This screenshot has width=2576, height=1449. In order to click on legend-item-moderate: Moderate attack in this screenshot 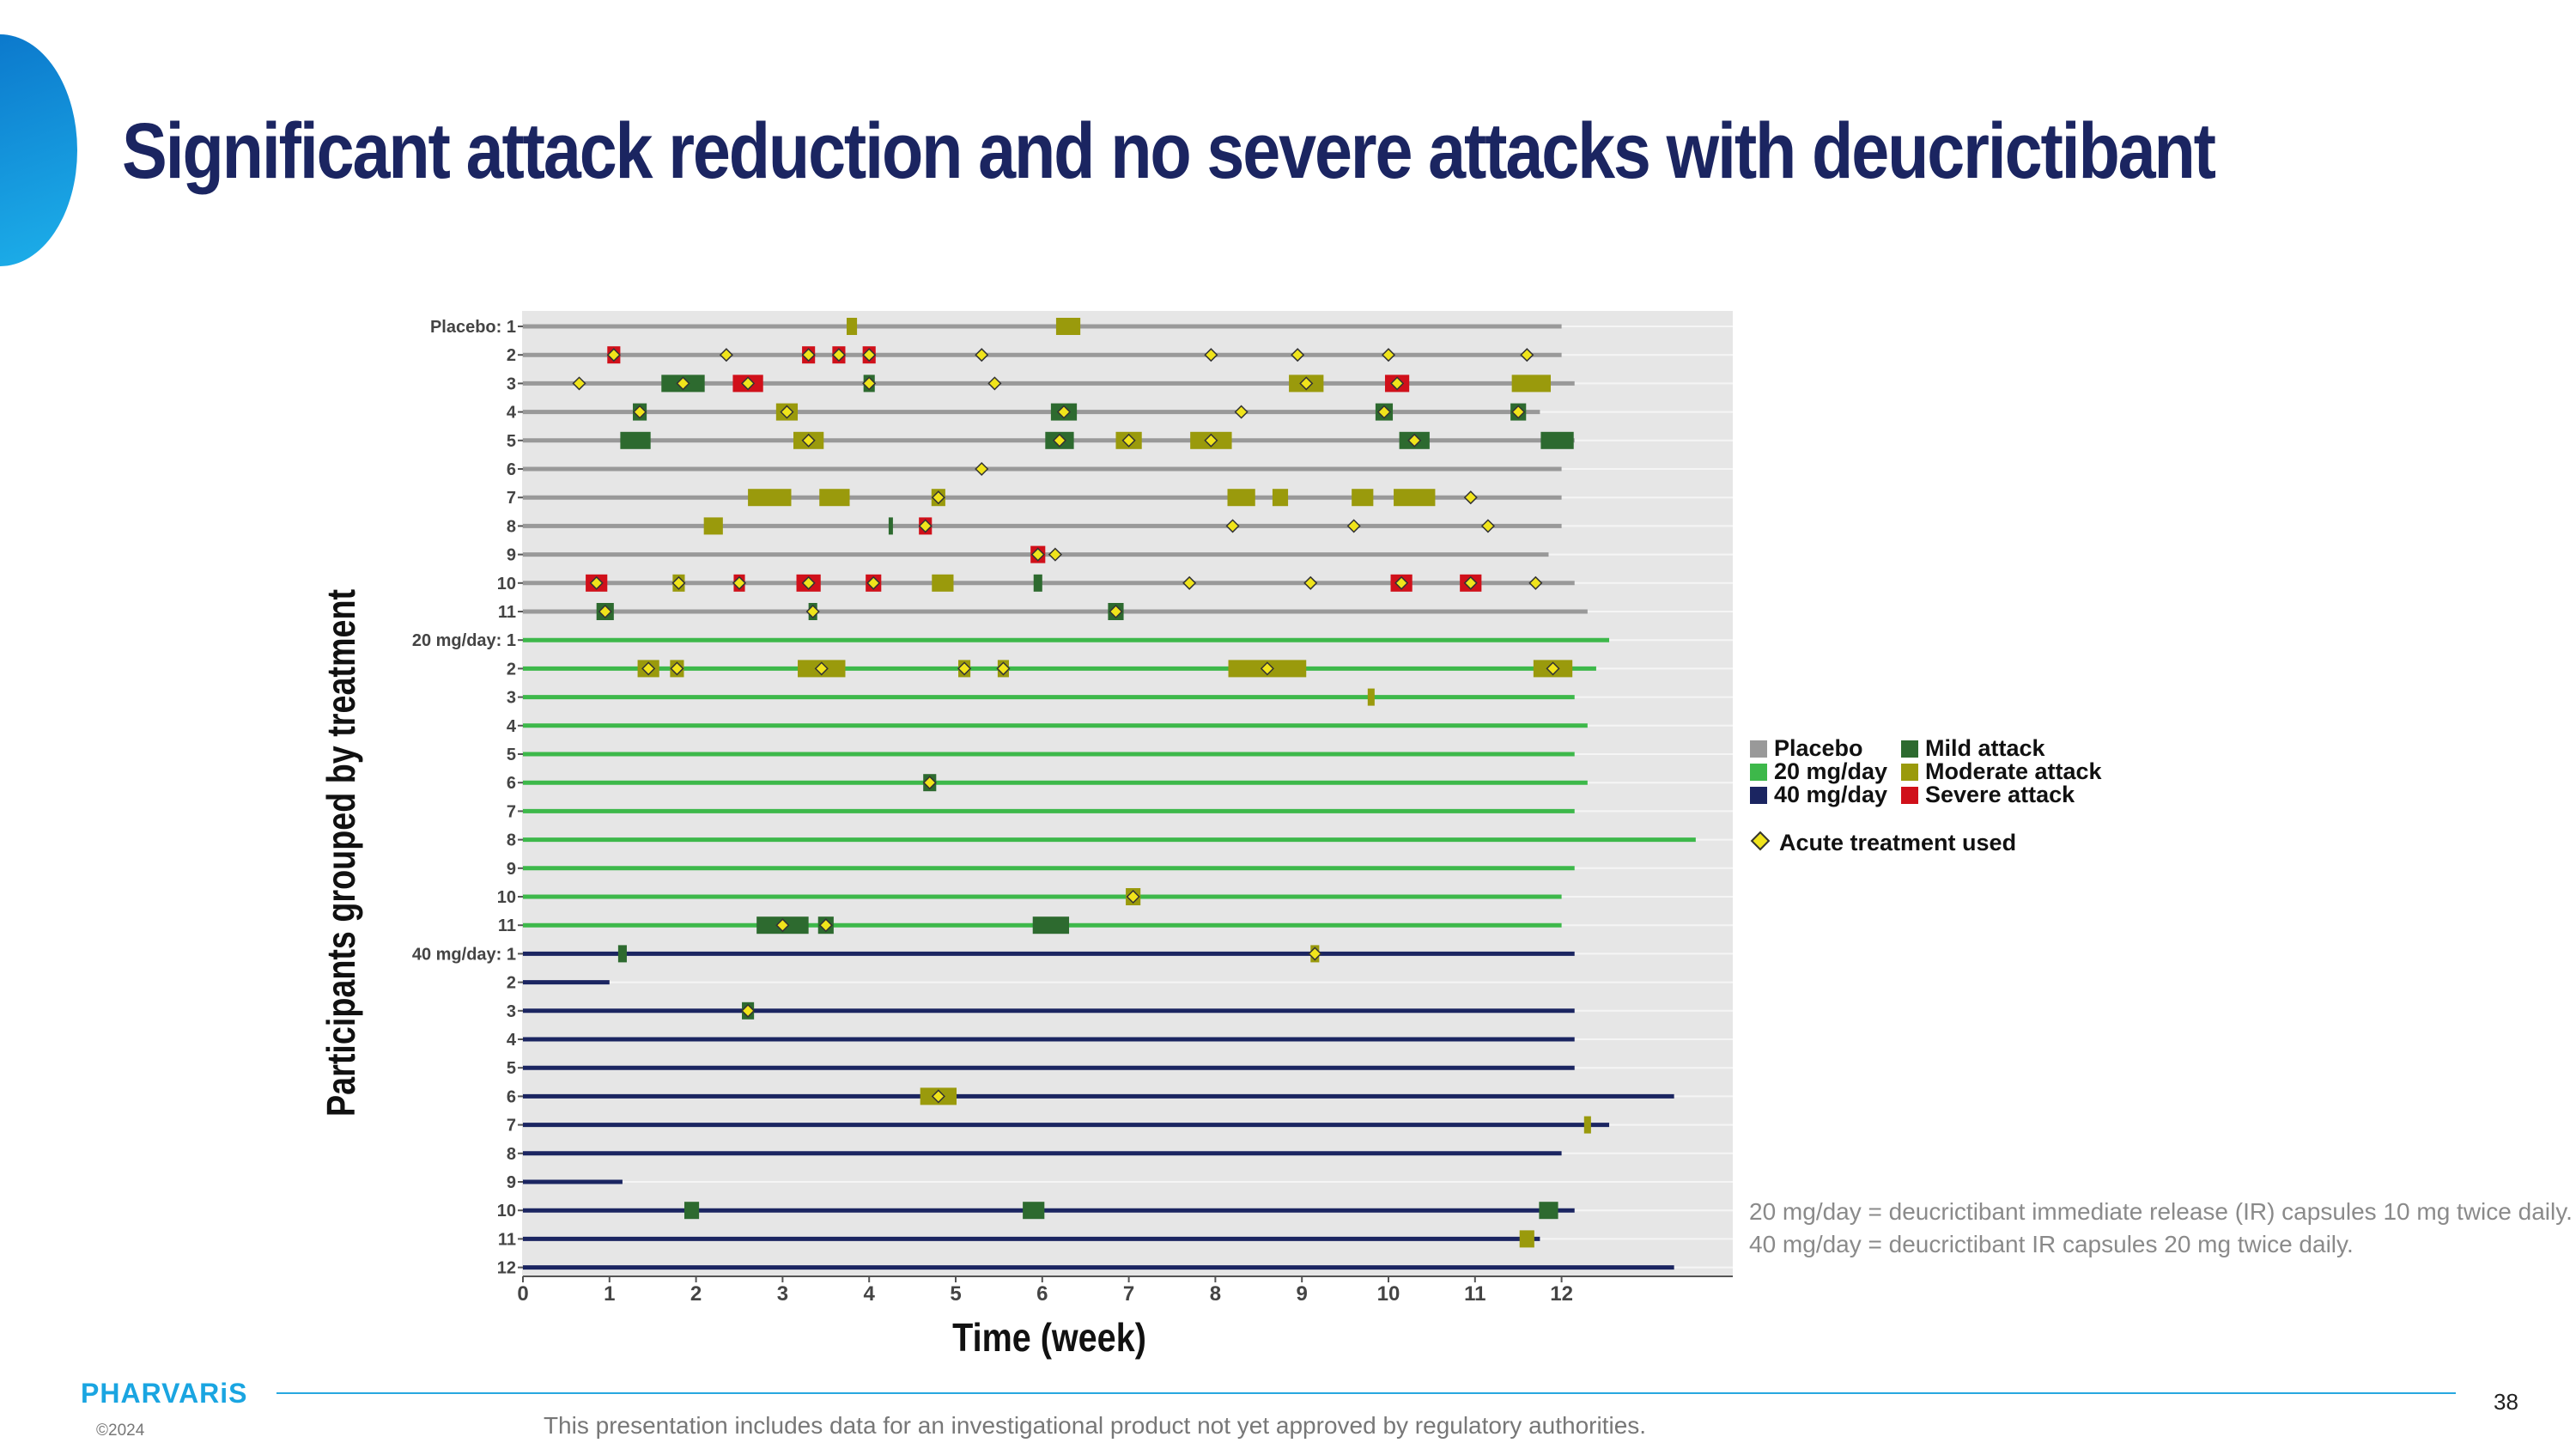, I will do `click(2002, 771)`.